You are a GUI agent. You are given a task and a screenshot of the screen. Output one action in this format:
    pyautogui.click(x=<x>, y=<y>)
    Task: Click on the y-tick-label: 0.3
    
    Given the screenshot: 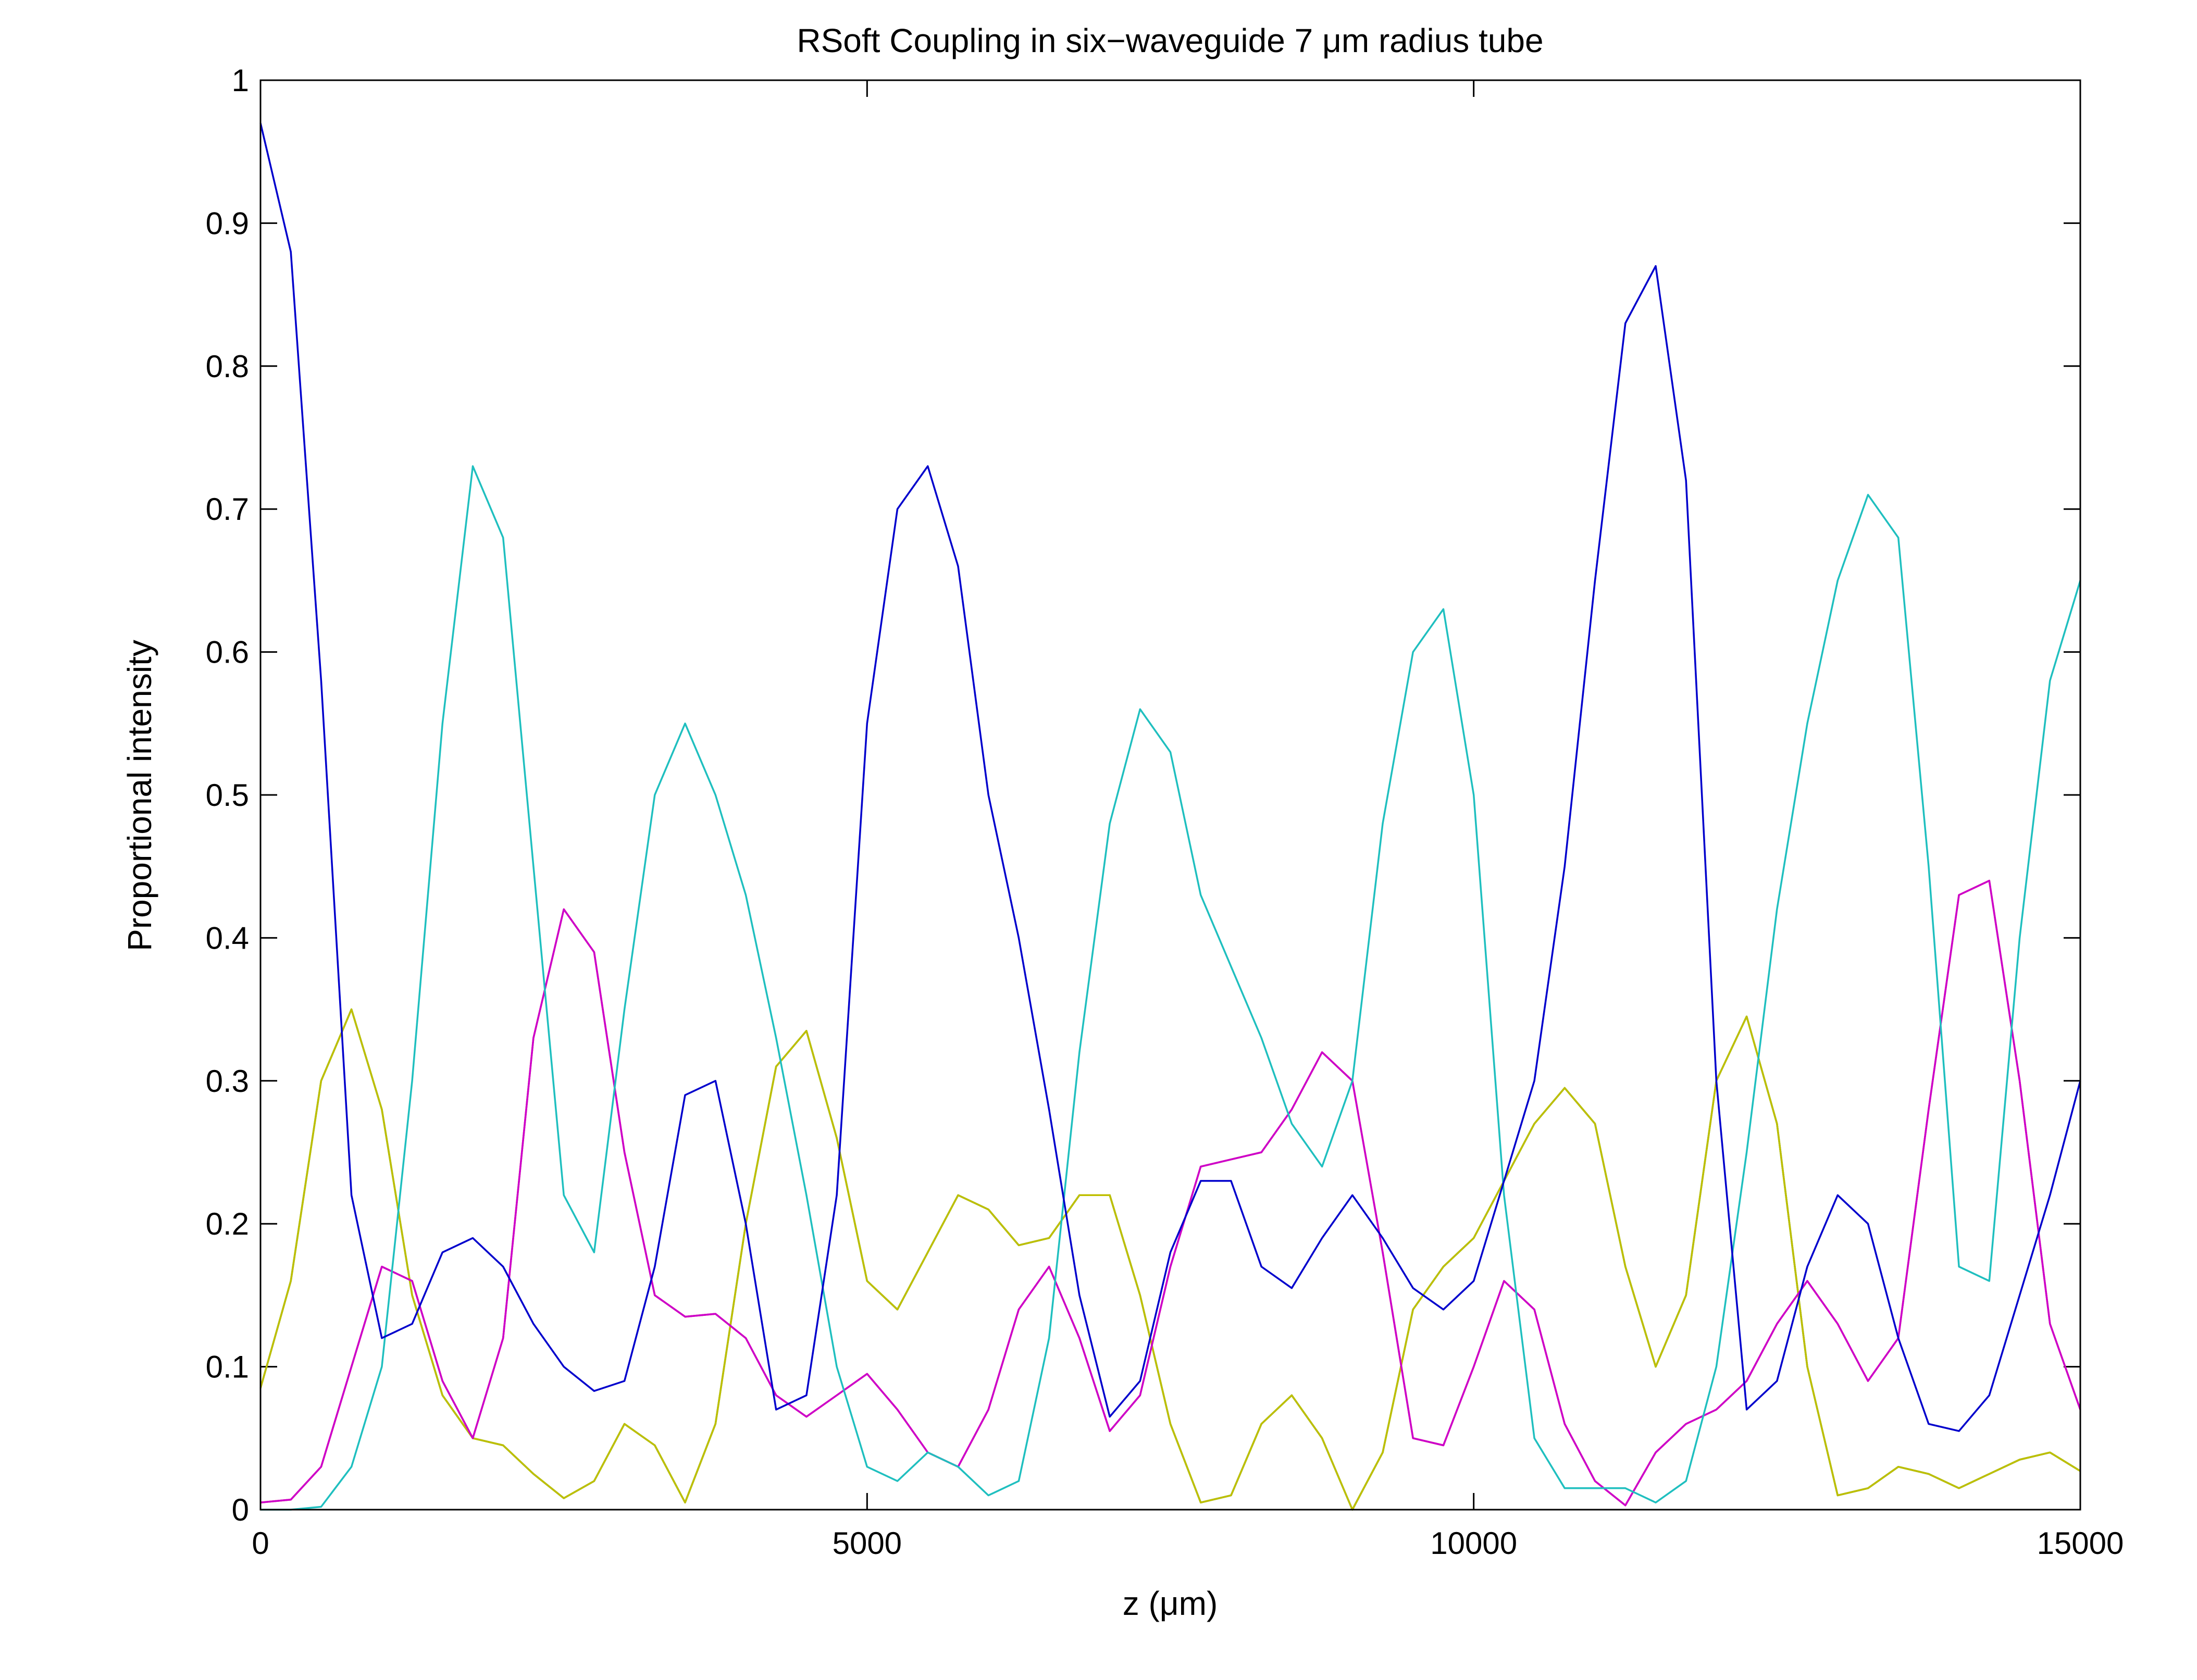 What is the action you would take?
    pyautogui.click(x=227, y=1081)
    